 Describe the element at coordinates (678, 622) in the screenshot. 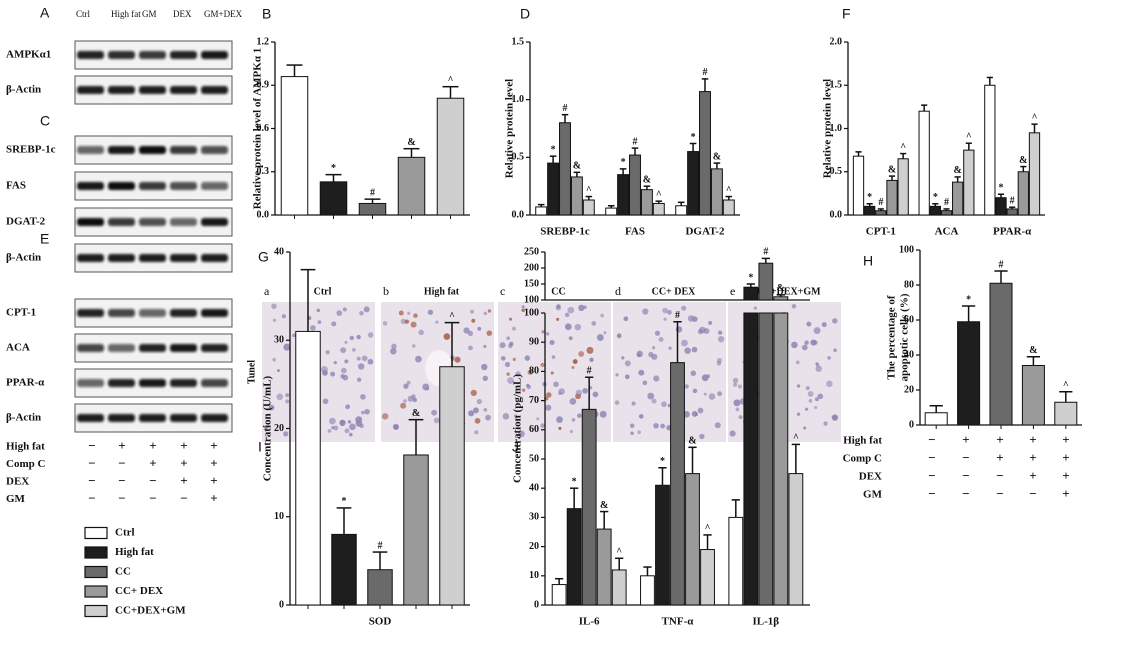

I see `x-tick-label: TNF-α` at that location.